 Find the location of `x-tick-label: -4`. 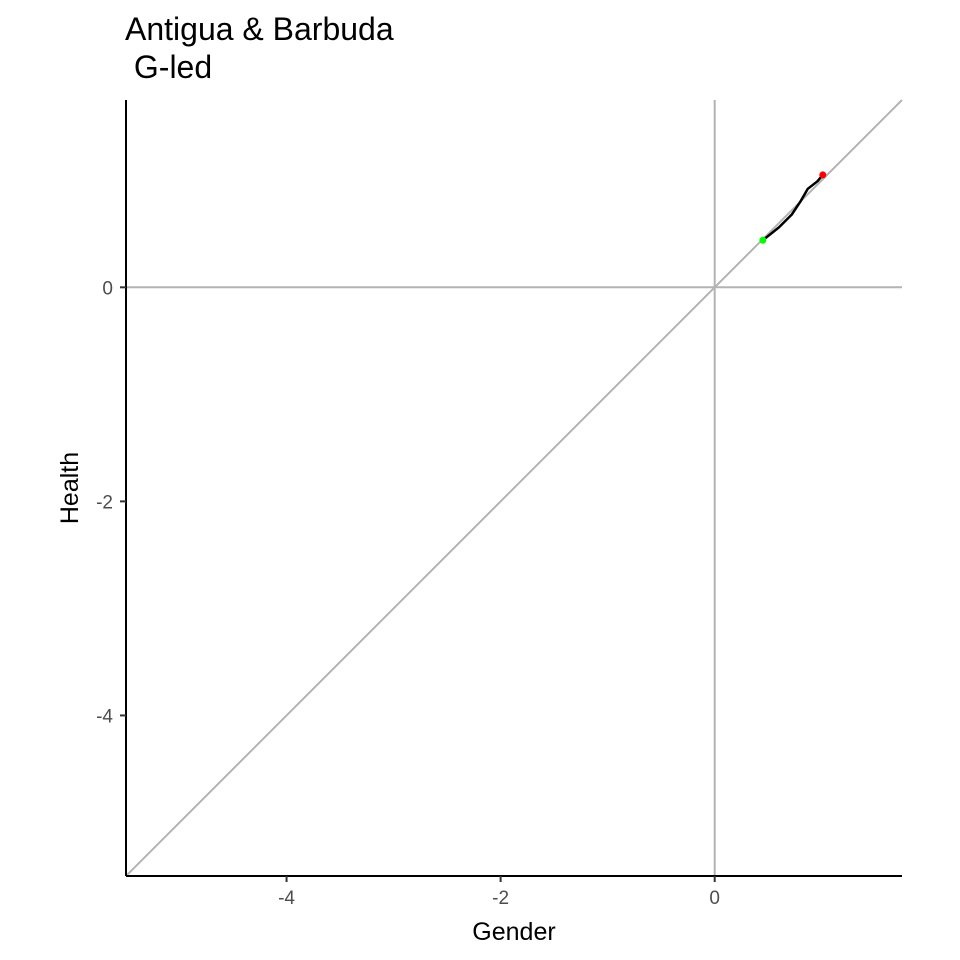

x-tick-label: -4 is located at coordinates (286, 898).